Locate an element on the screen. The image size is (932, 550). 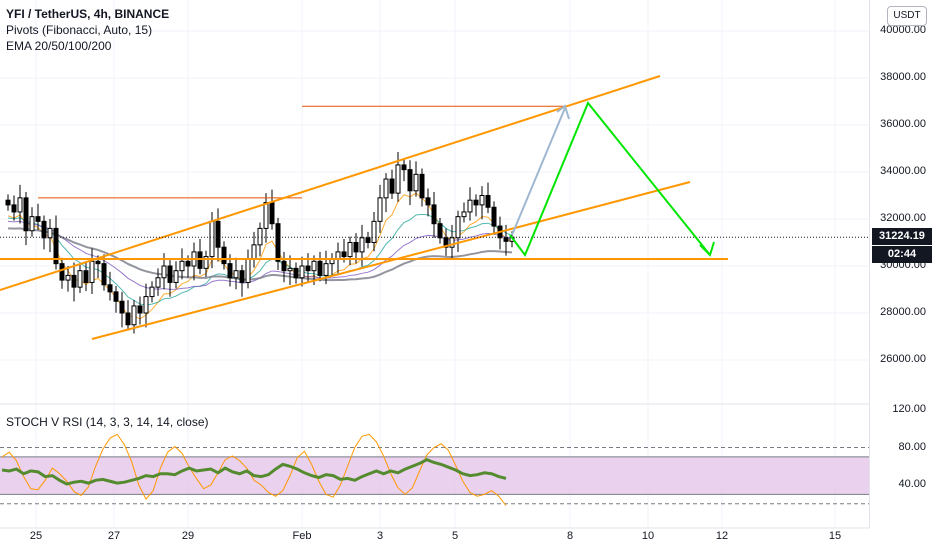
price-tick-label: 36000.00 is located at coordinates (903, 124).